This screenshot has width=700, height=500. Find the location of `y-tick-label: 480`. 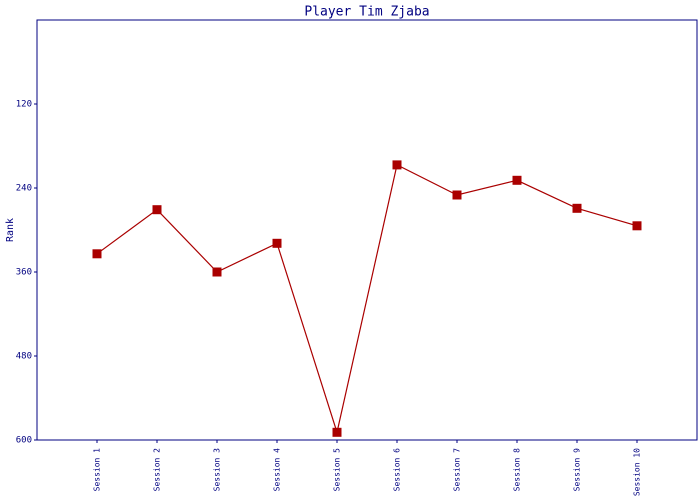

y-tick-label: 480 is located at coordinates (24, 357).